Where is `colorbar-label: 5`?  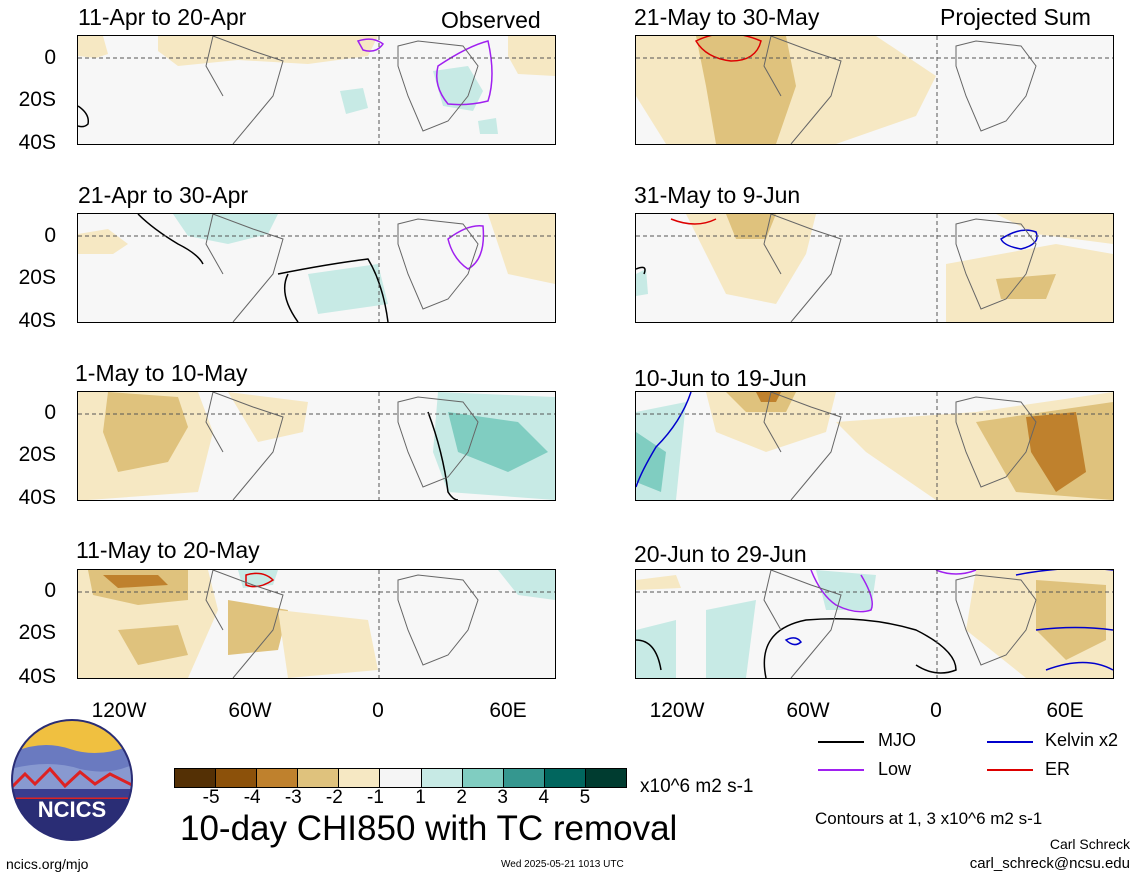 colorbar-label: 5 is located at coordinates (585, 797).